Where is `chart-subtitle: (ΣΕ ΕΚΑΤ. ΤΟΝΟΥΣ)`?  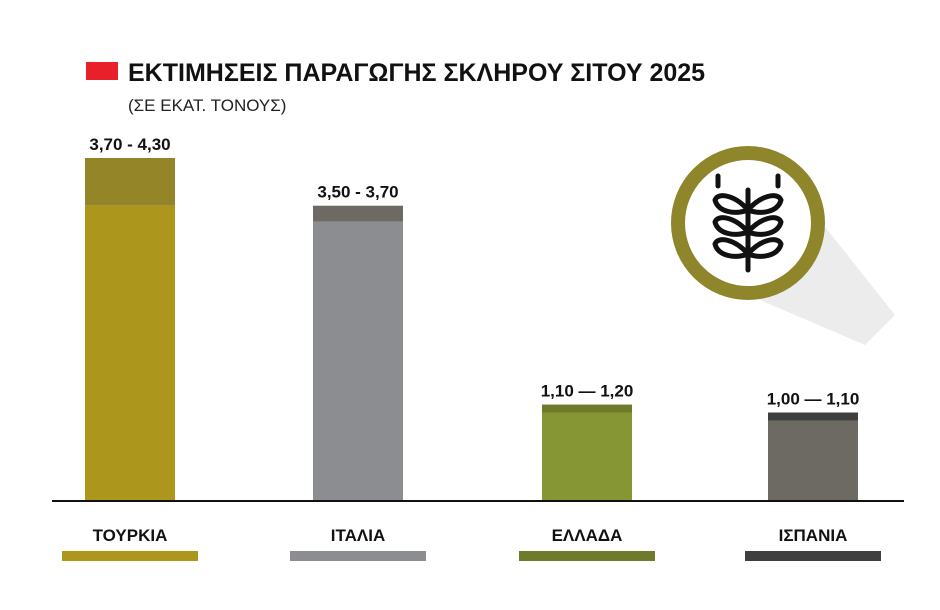 chart-subtitle: (ΣΕ ΕΚΑΤ. ΤΟΝΟΥΣ) is located at coordinates (207, 105).